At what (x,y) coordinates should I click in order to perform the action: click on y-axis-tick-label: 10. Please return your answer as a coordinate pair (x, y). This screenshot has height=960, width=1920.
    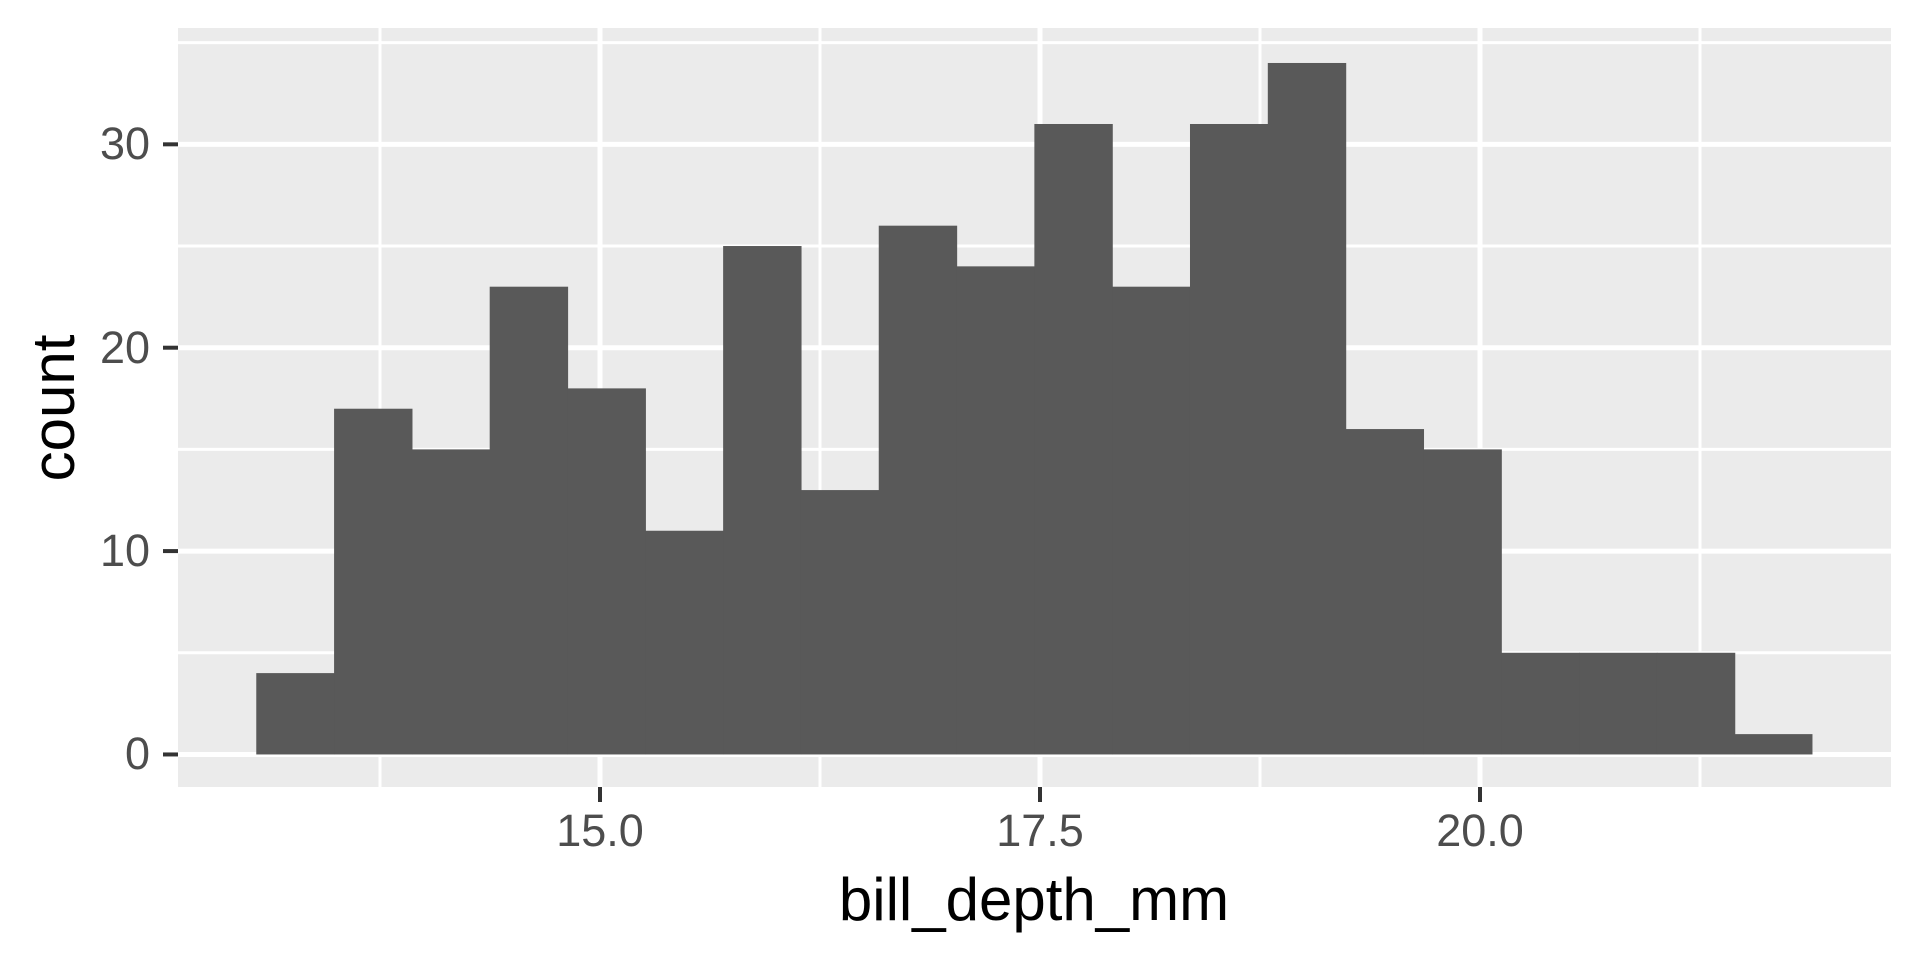
    Looking at the image, I should click on (124, 551).